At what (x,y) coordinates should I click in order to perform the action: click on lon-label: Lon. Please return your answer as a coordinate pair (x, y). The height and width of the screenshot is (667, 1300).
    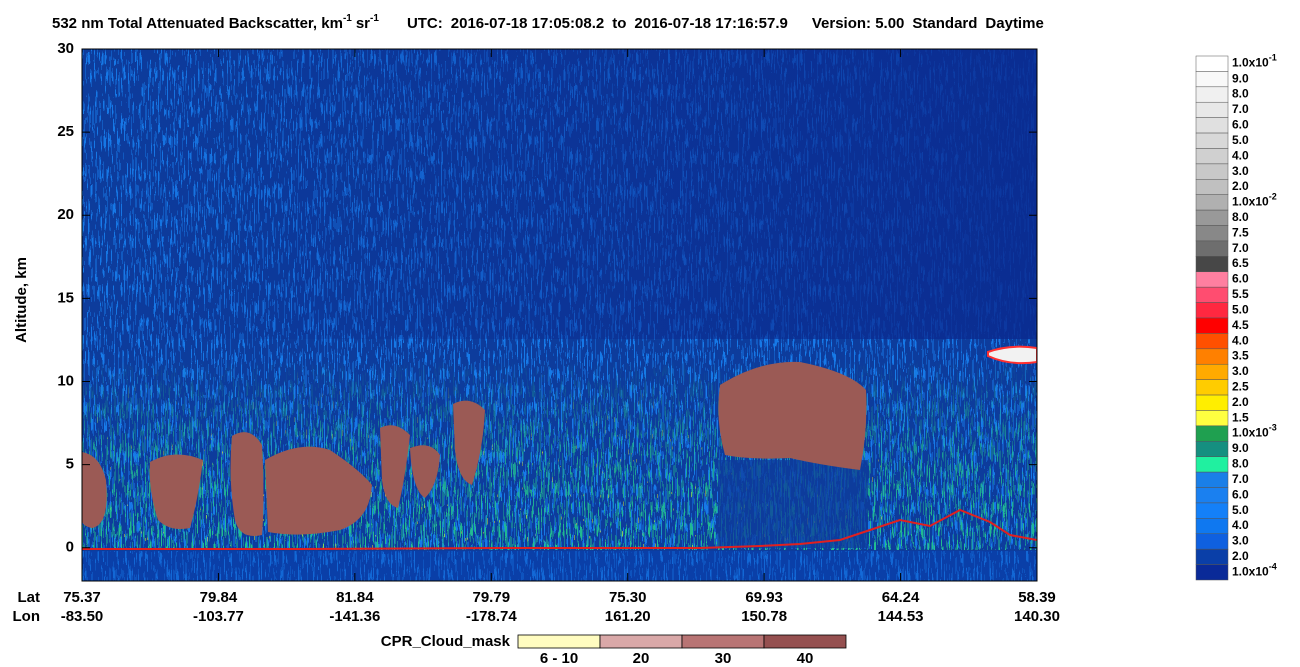
    Looking at the image, I should click on (27, 616).